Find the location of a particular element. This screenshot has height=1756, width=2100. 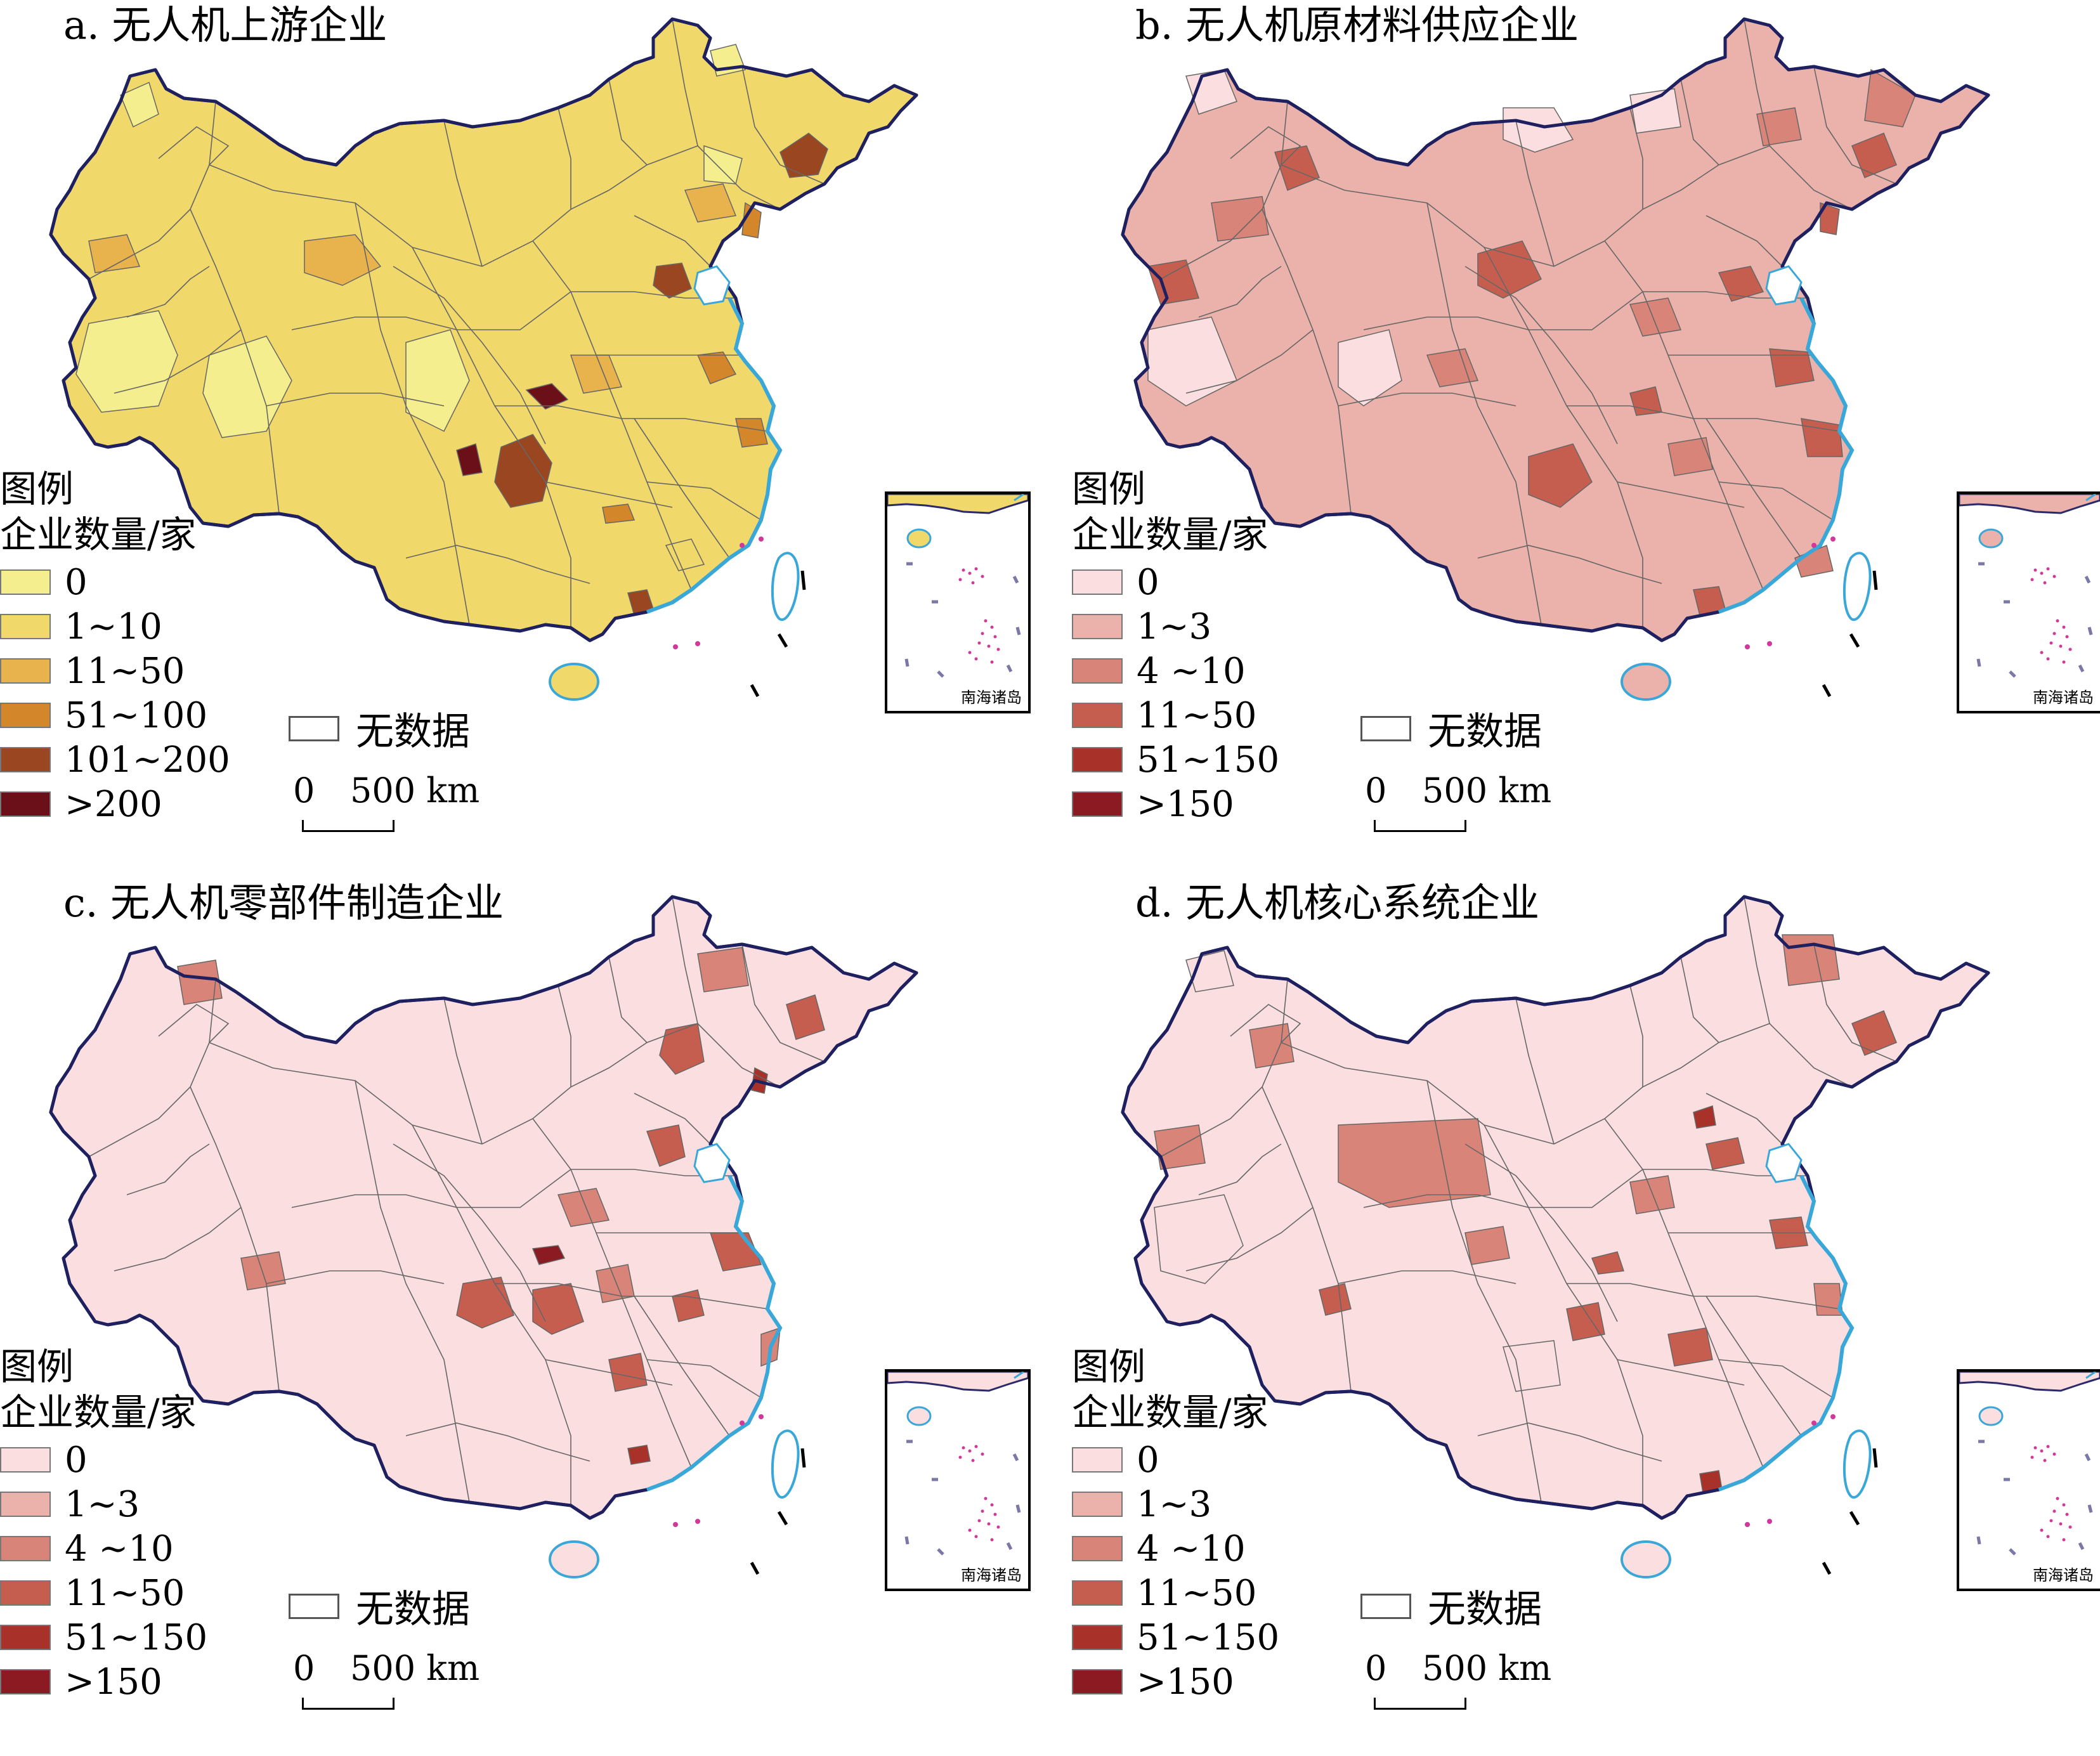

boundary-dash is located at coordinates (755, 1568).